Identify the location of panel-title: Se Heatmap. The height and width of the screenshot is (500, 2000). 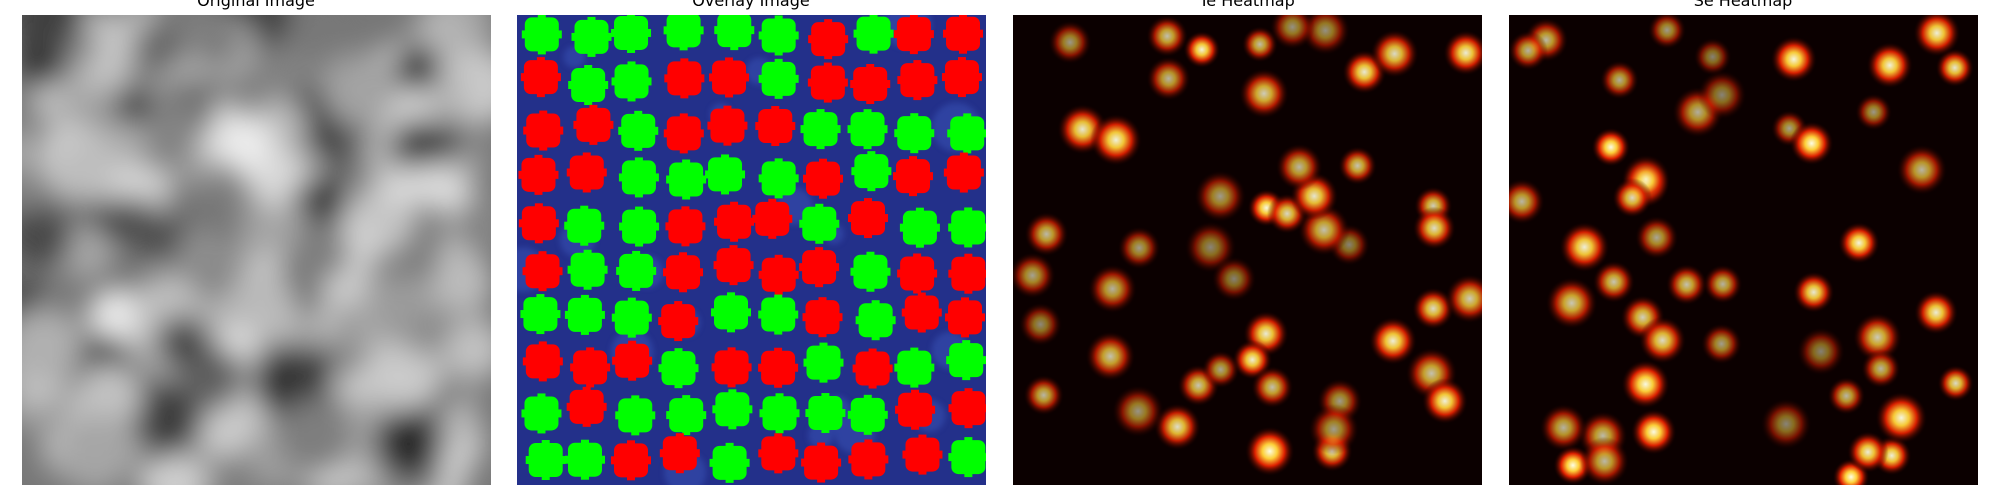
(1743, 5).